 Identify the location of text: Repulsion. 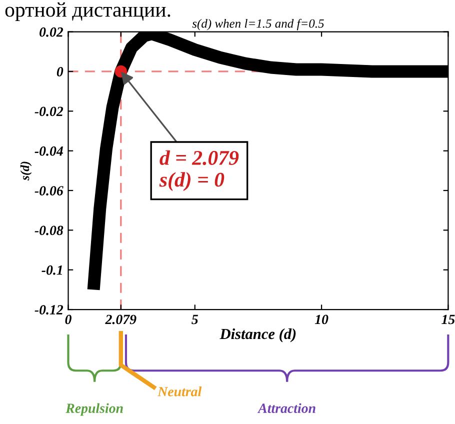
(94, 409).